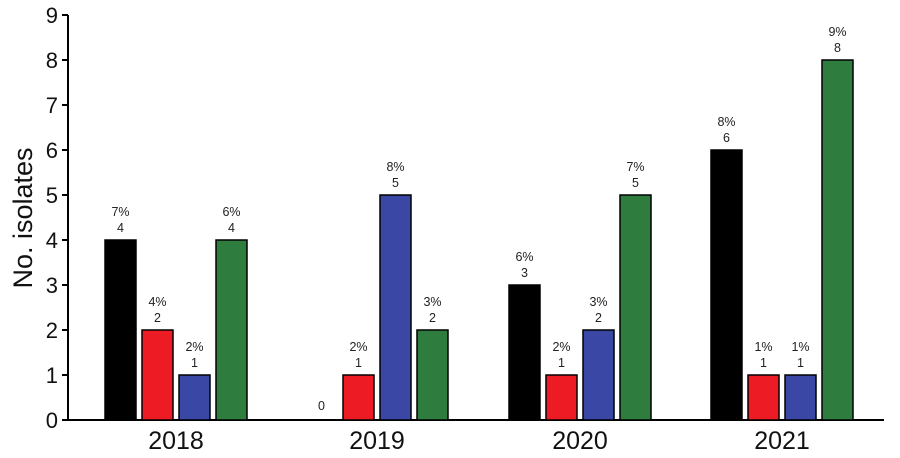 The image size is (900, 458). What do you see at coordinates (23, 217) in the screenshot?
I see `y-axis-label: No. isolates` at bounding box center [23, 217].